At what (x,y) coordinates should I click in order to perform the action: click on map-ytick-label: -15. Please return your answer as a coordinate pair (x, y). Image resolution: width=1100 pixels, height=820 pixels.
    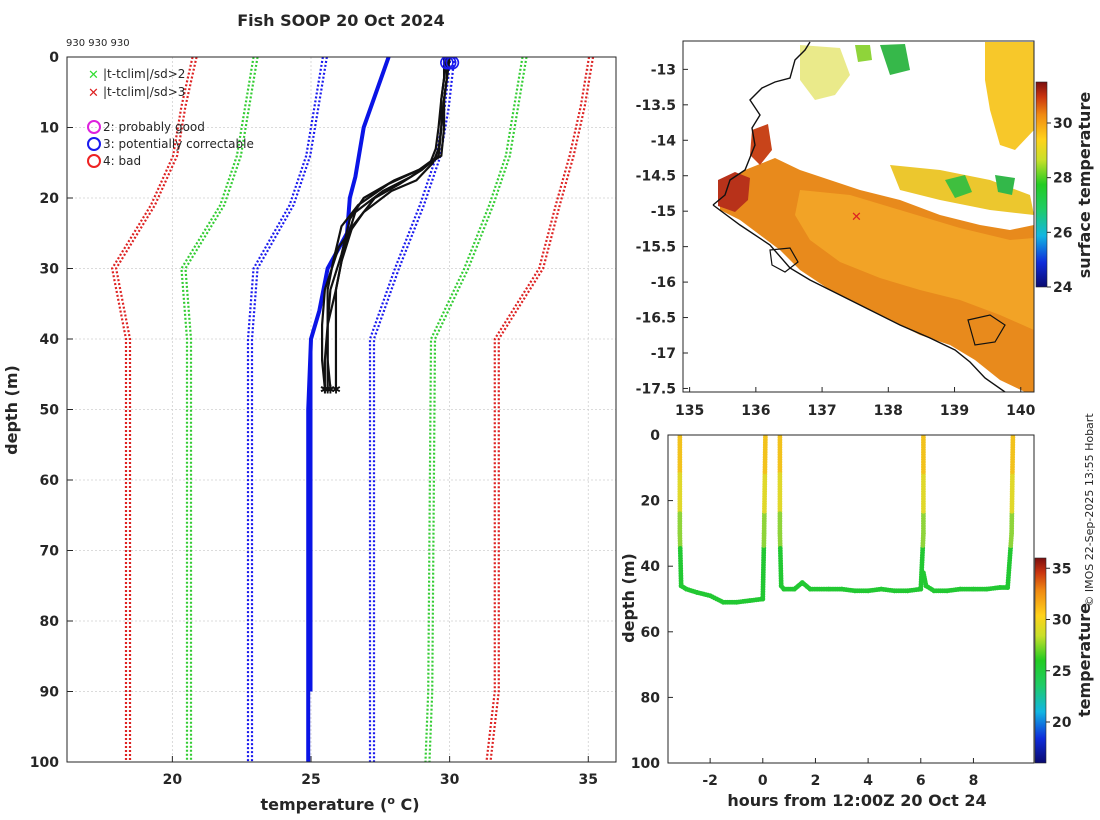
    Looking at the image, I should click on (663, 212).